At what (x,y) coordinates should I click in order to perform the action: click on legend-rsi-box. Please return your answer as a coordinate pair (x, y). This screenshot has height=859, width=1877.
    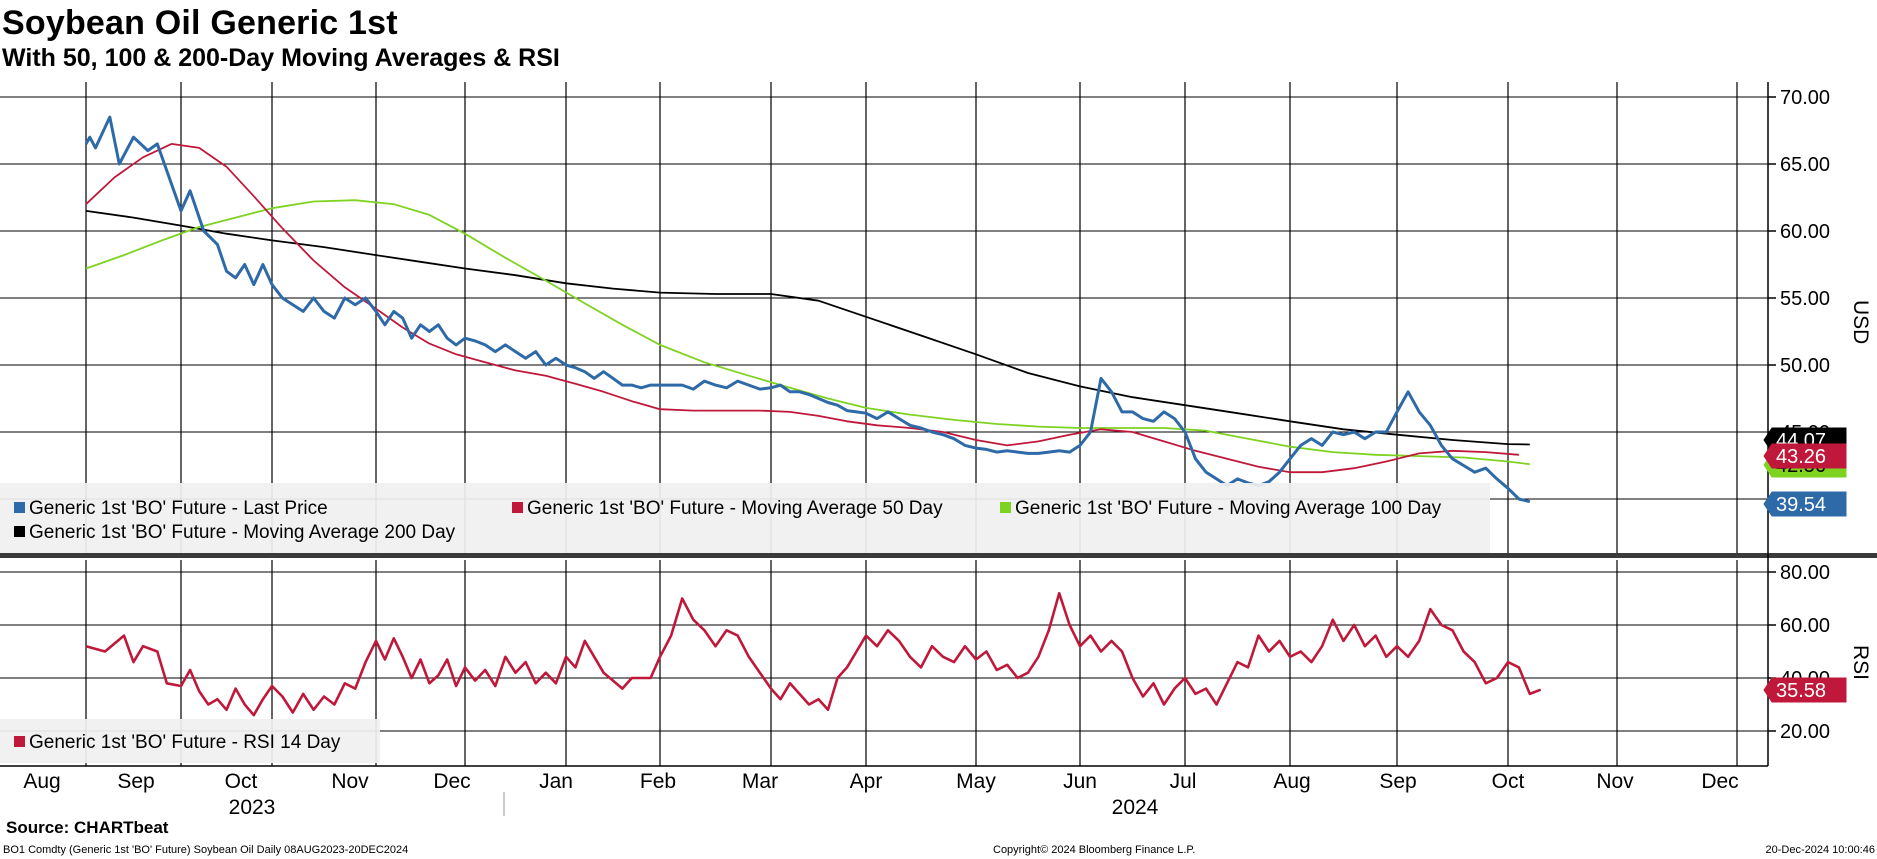
    Looking at the image, I should click on (190, 741).